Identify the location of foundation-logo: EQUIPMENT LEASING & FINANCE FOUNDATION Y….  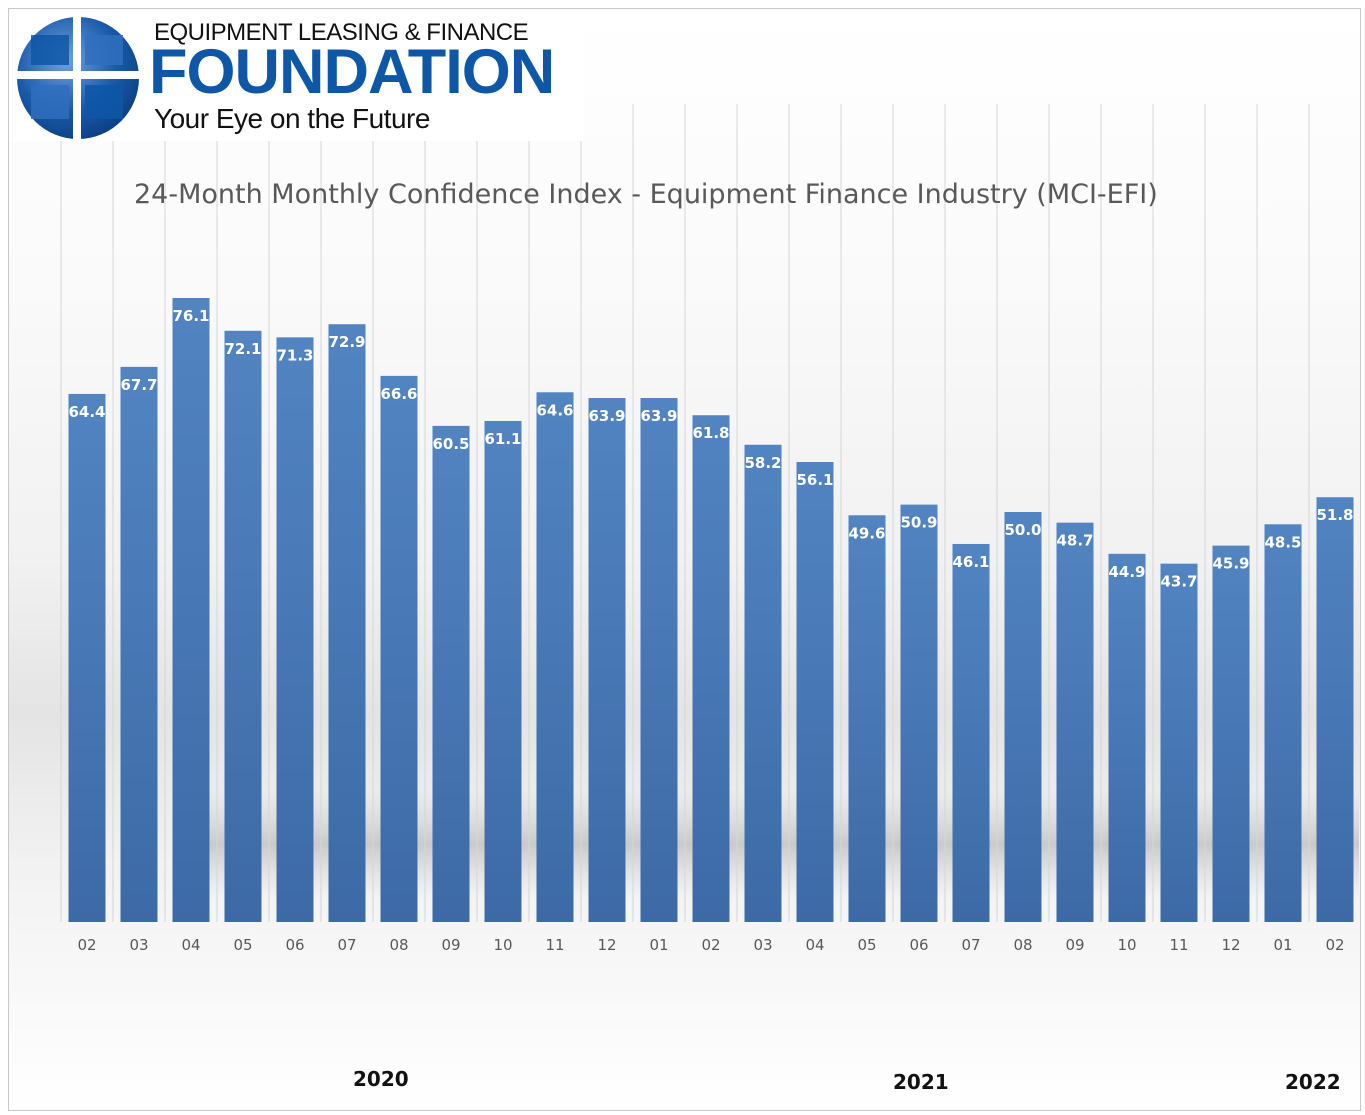
(296, 75).